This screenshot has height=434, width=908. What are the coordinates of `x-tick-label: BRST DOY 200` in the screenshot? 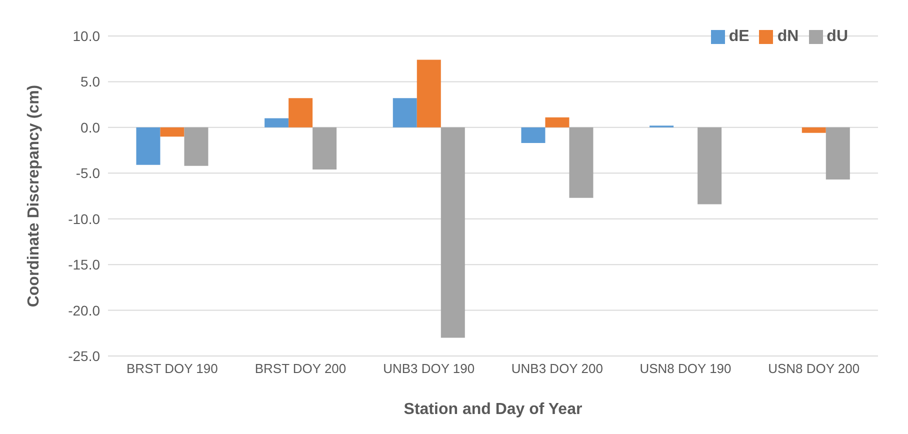 It's located at (300, 368).